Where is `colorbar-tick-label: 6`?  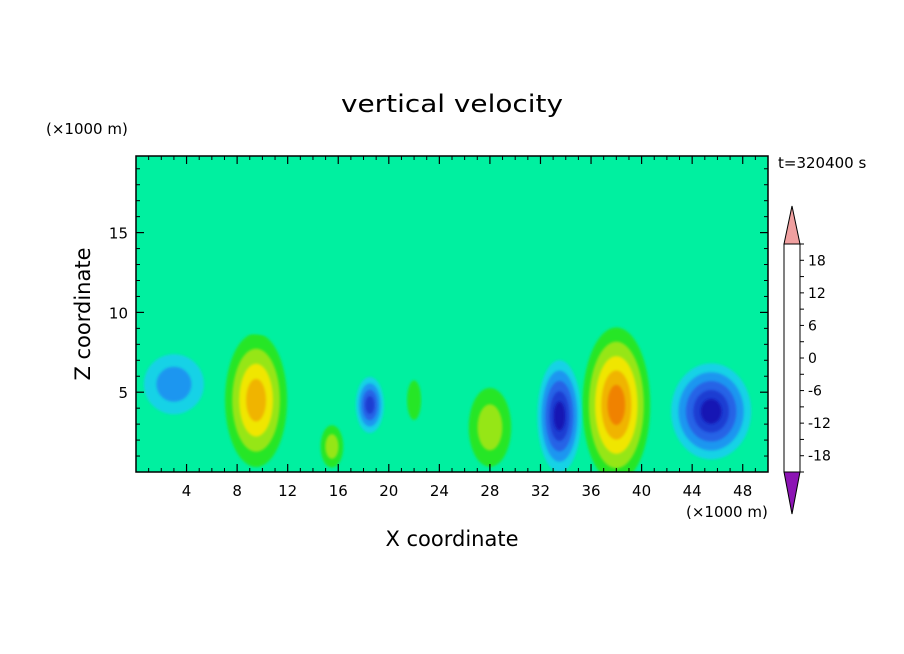
colorbar-tick-label: 6 is located at coordinates (812, 326).